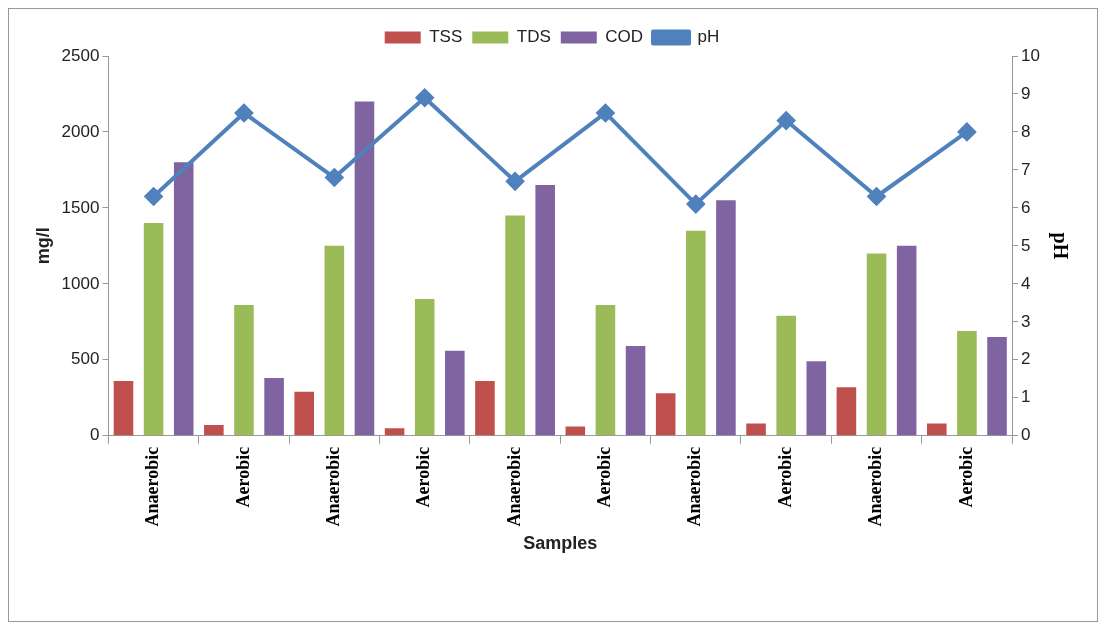 This screenshot has height=630, width=1105. I want to click on y2-tick-label: 10, so click(1031, 55).